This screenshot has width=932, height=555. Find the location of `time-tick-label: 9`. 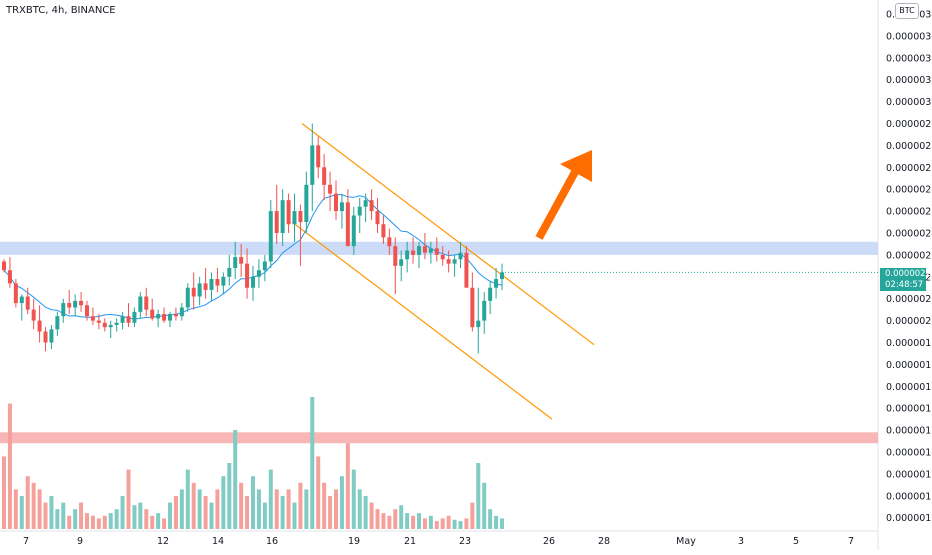

time-tick-label: 9 is located at coordinates (80, 541).